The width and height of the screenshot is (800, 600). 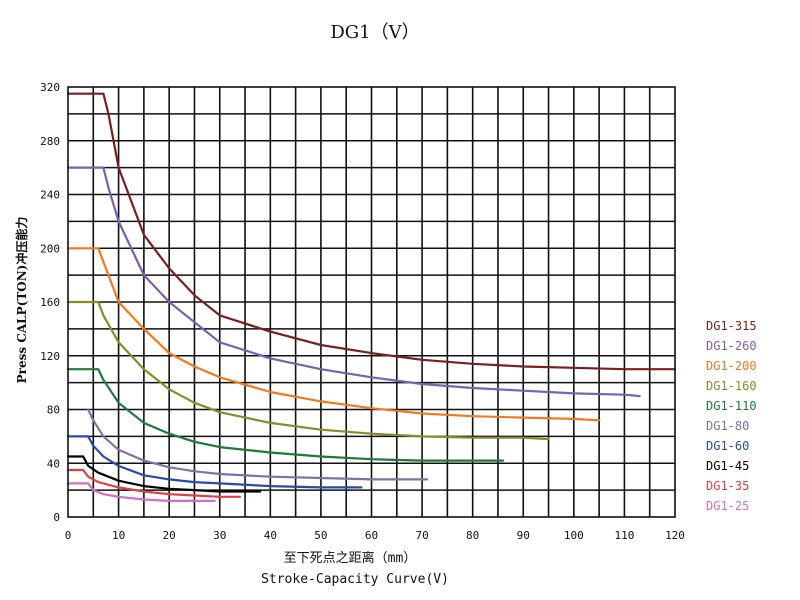 What do you see at coordinates (219, 535) in the screenshot?
I see `x-tick-label: 30` at bounding box center [219, 535].